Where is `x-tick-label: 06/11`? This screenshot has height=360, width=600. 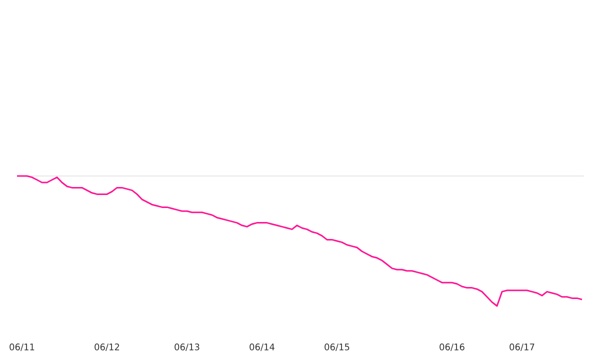 x-tick-label: 06/11 is located at coordinates (22, 348).